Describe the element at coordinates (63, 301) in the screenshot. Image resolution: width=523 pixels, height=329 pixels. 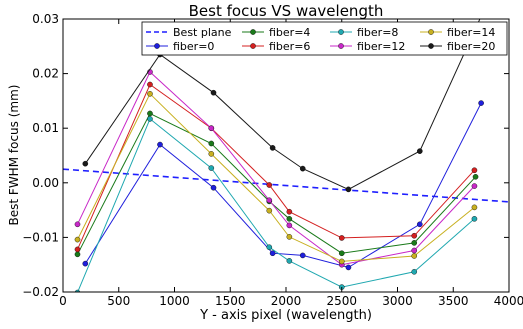
I see `x-tick-label: 0` at that location.